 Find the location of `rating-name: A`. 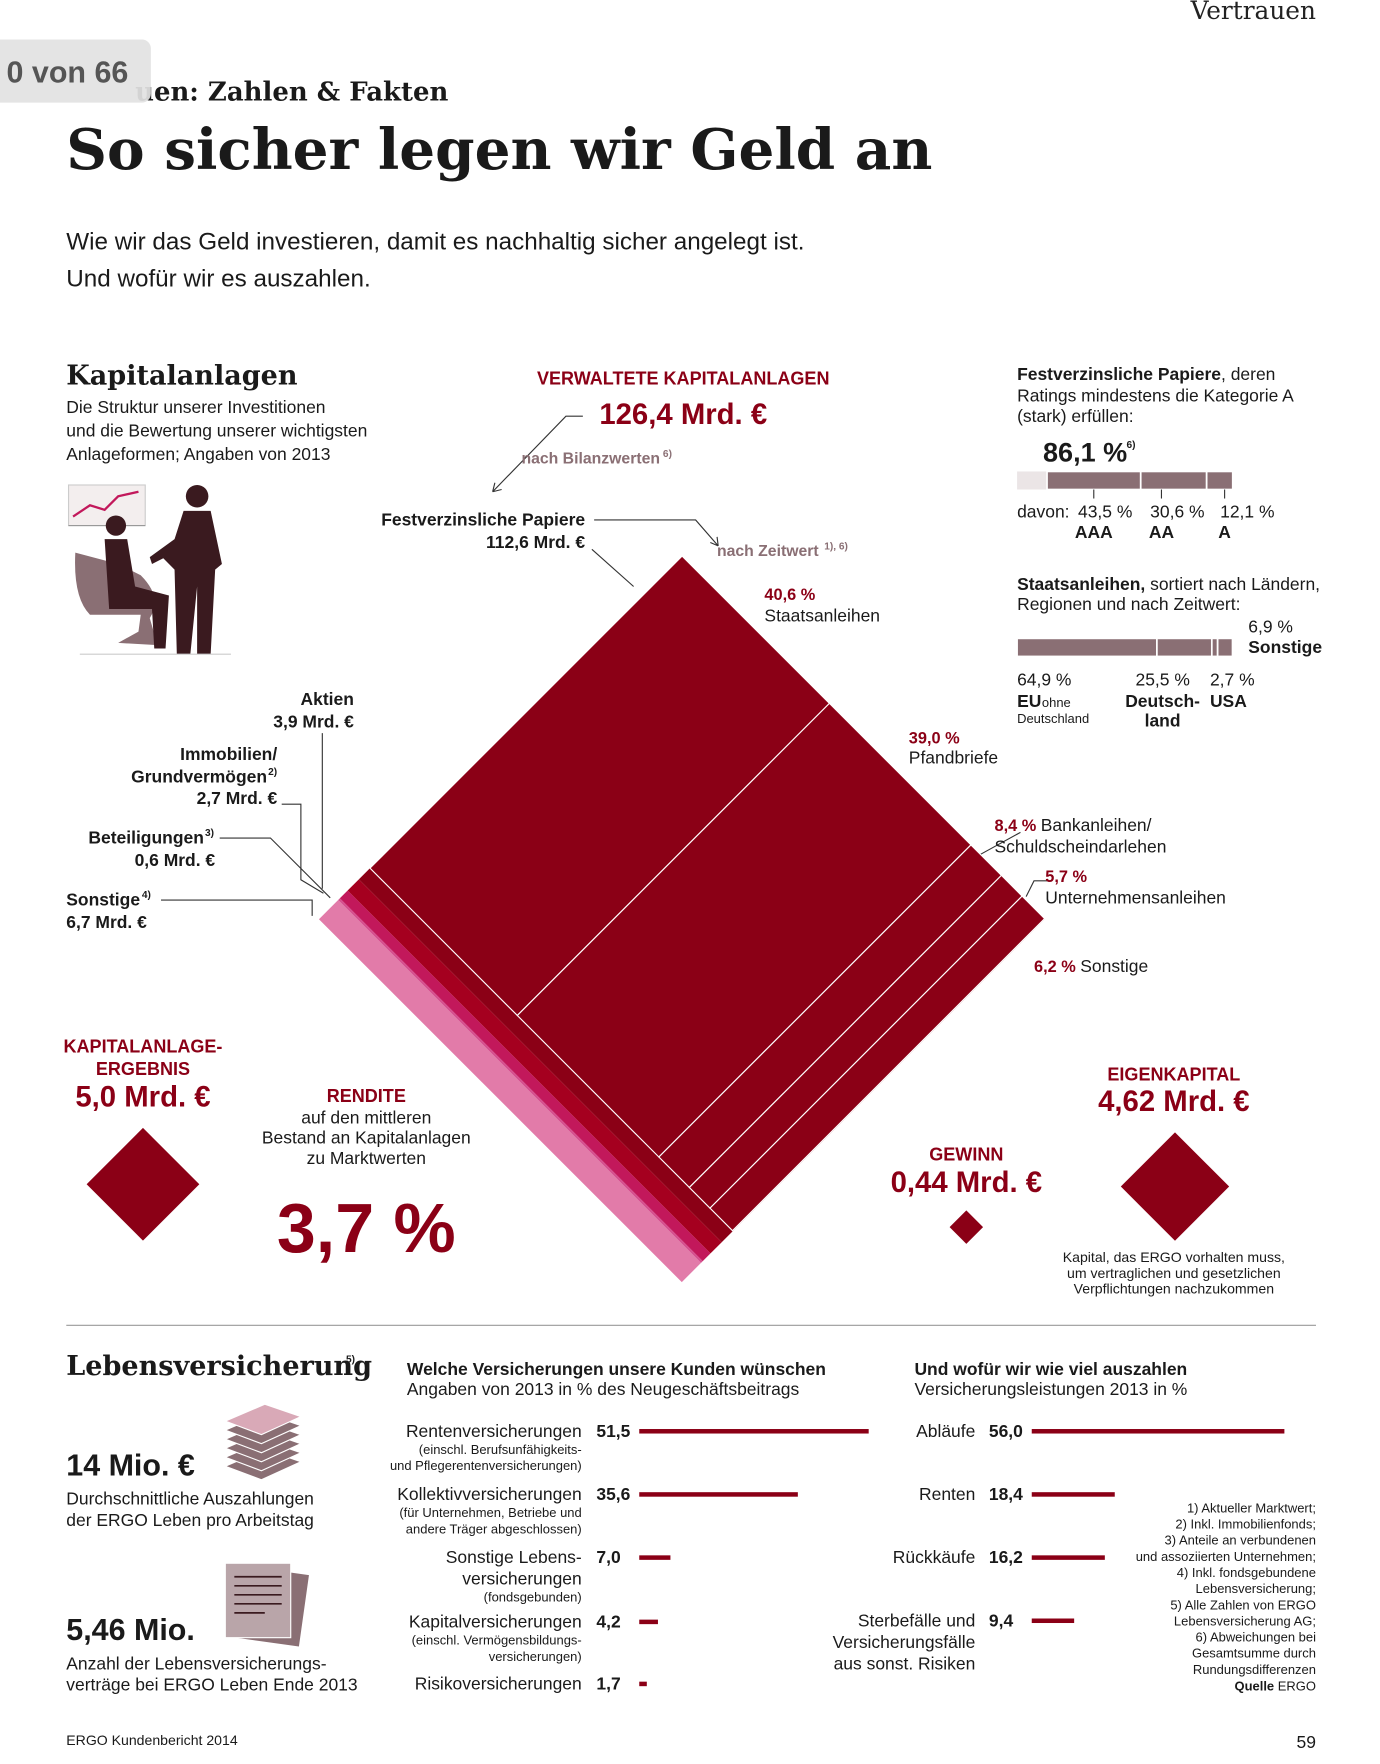

rating-name: A is located at coordinates (1224, 532).